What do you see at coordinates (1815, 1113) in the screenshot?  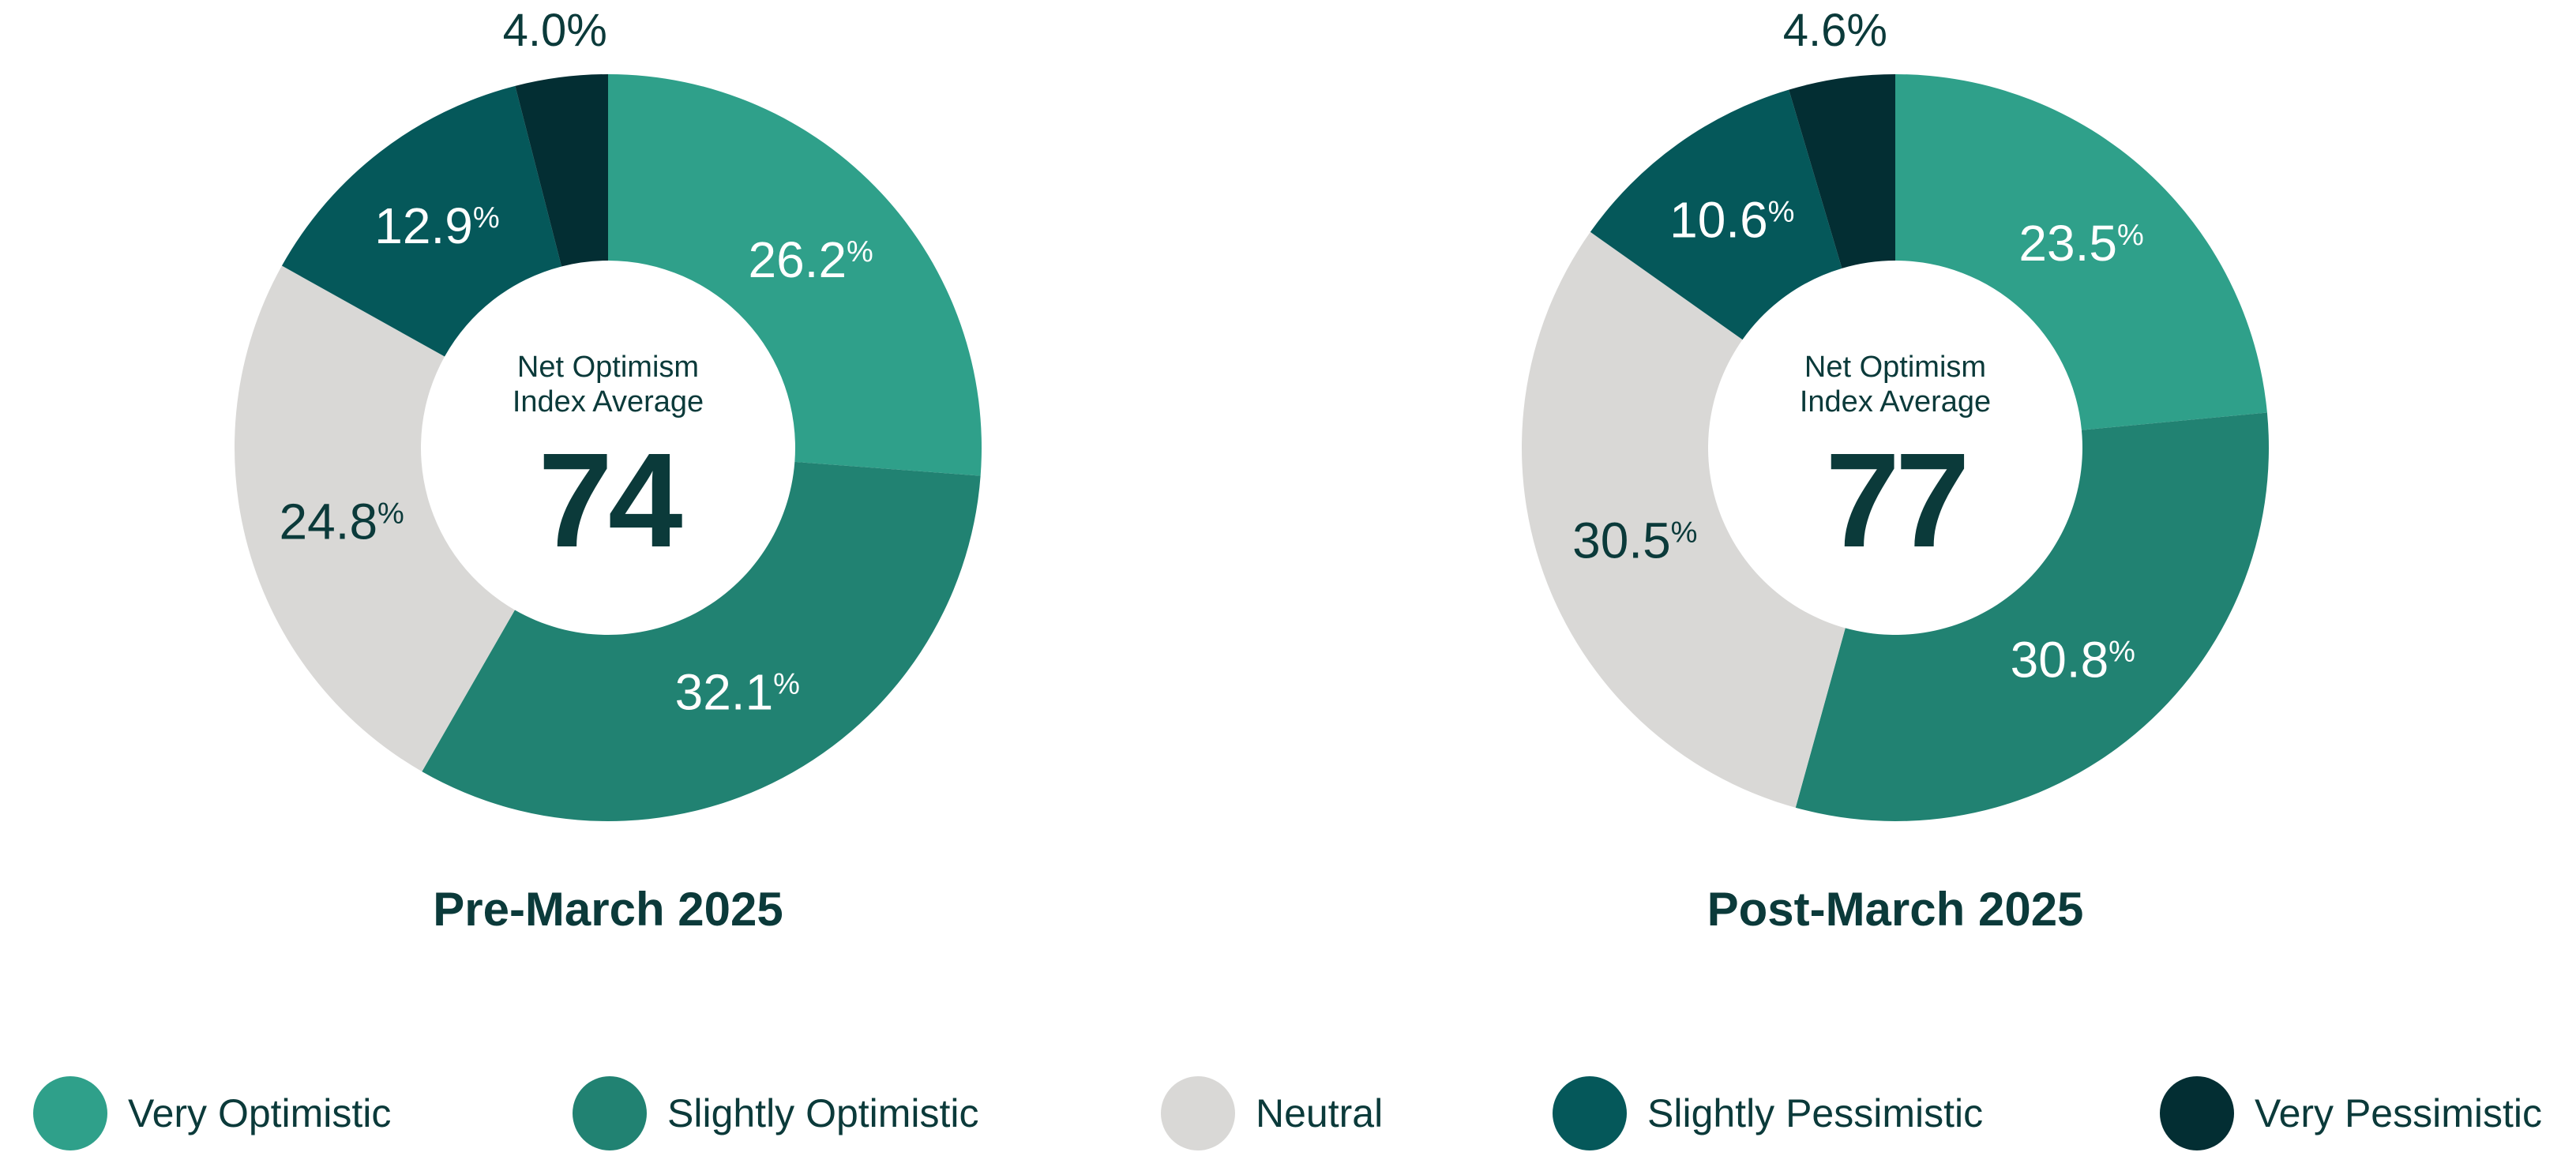 I see `legend-label-slightly-pessimistic: Slightly Pessimistic` at bounding box center [1815, 1113].